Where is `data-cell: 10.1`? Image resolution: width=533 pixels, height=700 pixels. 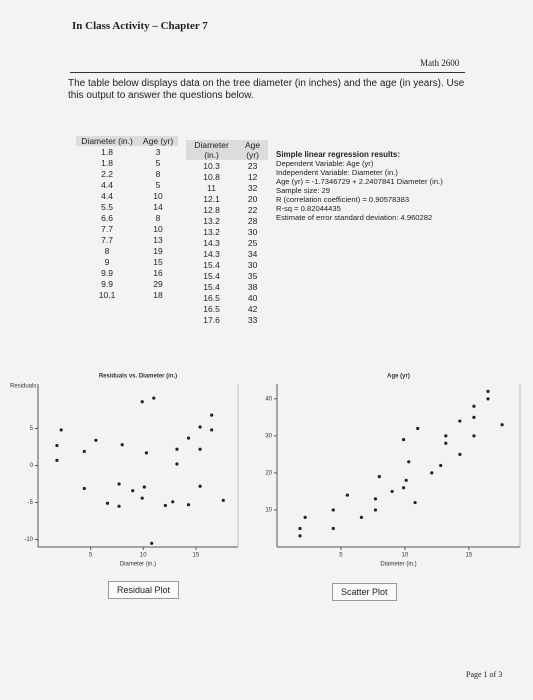
data-cell: 10.1 is located at coordinates (107, 294).